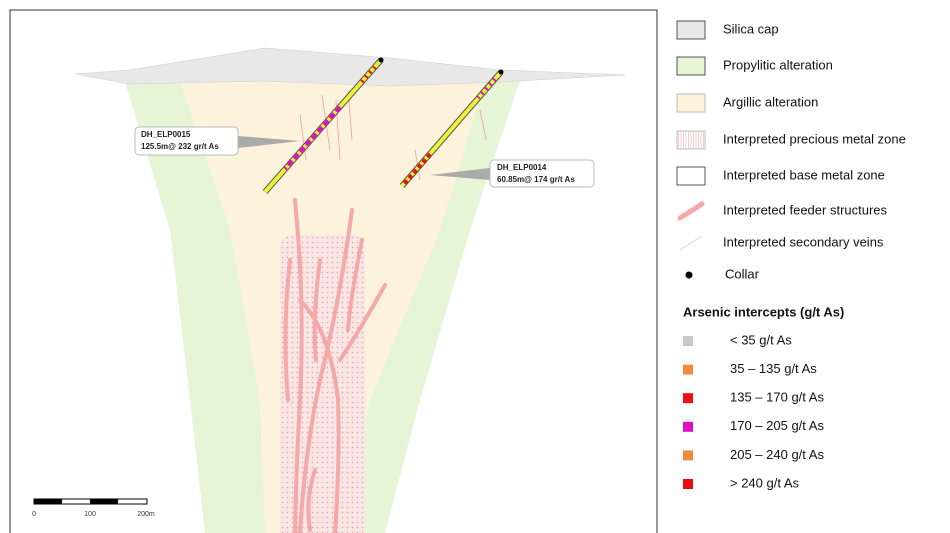  What do you see at coordinates (322, 384) in the screenshot?
I see `precious-metal-zone` at bounding box center [322, 384].